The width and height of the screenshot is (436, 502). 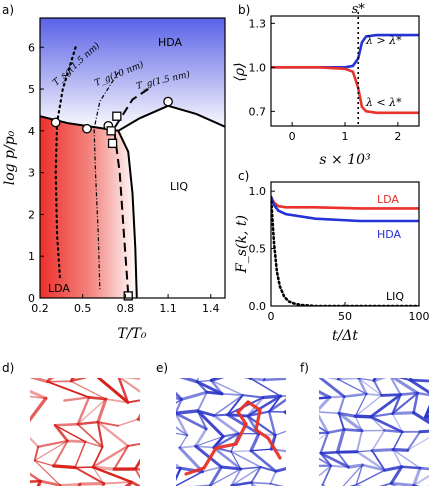 I want to click on data-point-square, so click(x=128, y=296).